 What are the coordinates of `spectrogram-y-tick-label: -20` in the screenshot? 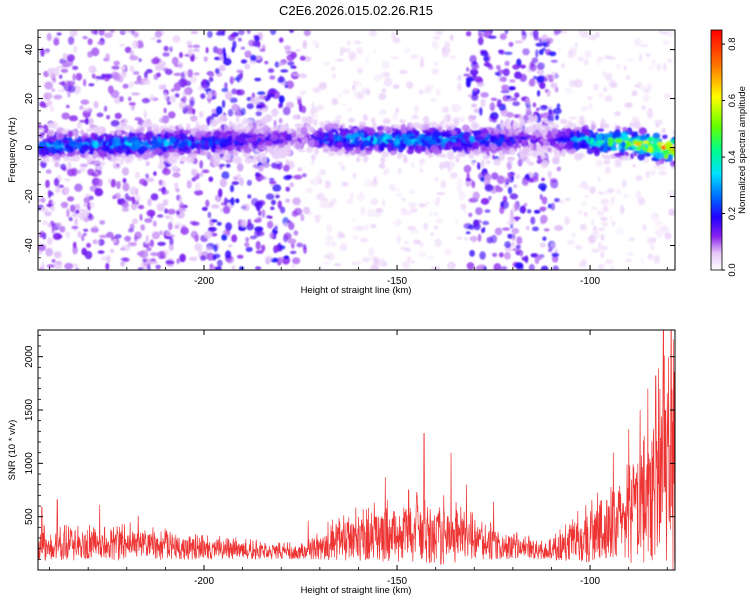 It's located at (29, 196).